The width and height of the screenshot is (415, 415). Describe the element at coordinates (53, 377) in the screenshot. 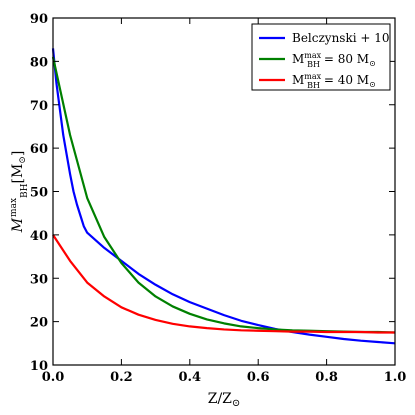

I see `x-tick-label: 0.0` at that location.